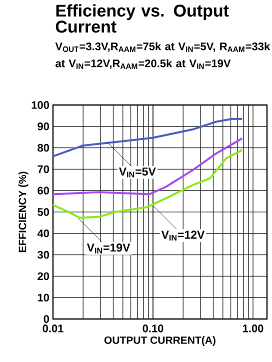  I want to click on y-tick-label: 0, so click(47, 319).